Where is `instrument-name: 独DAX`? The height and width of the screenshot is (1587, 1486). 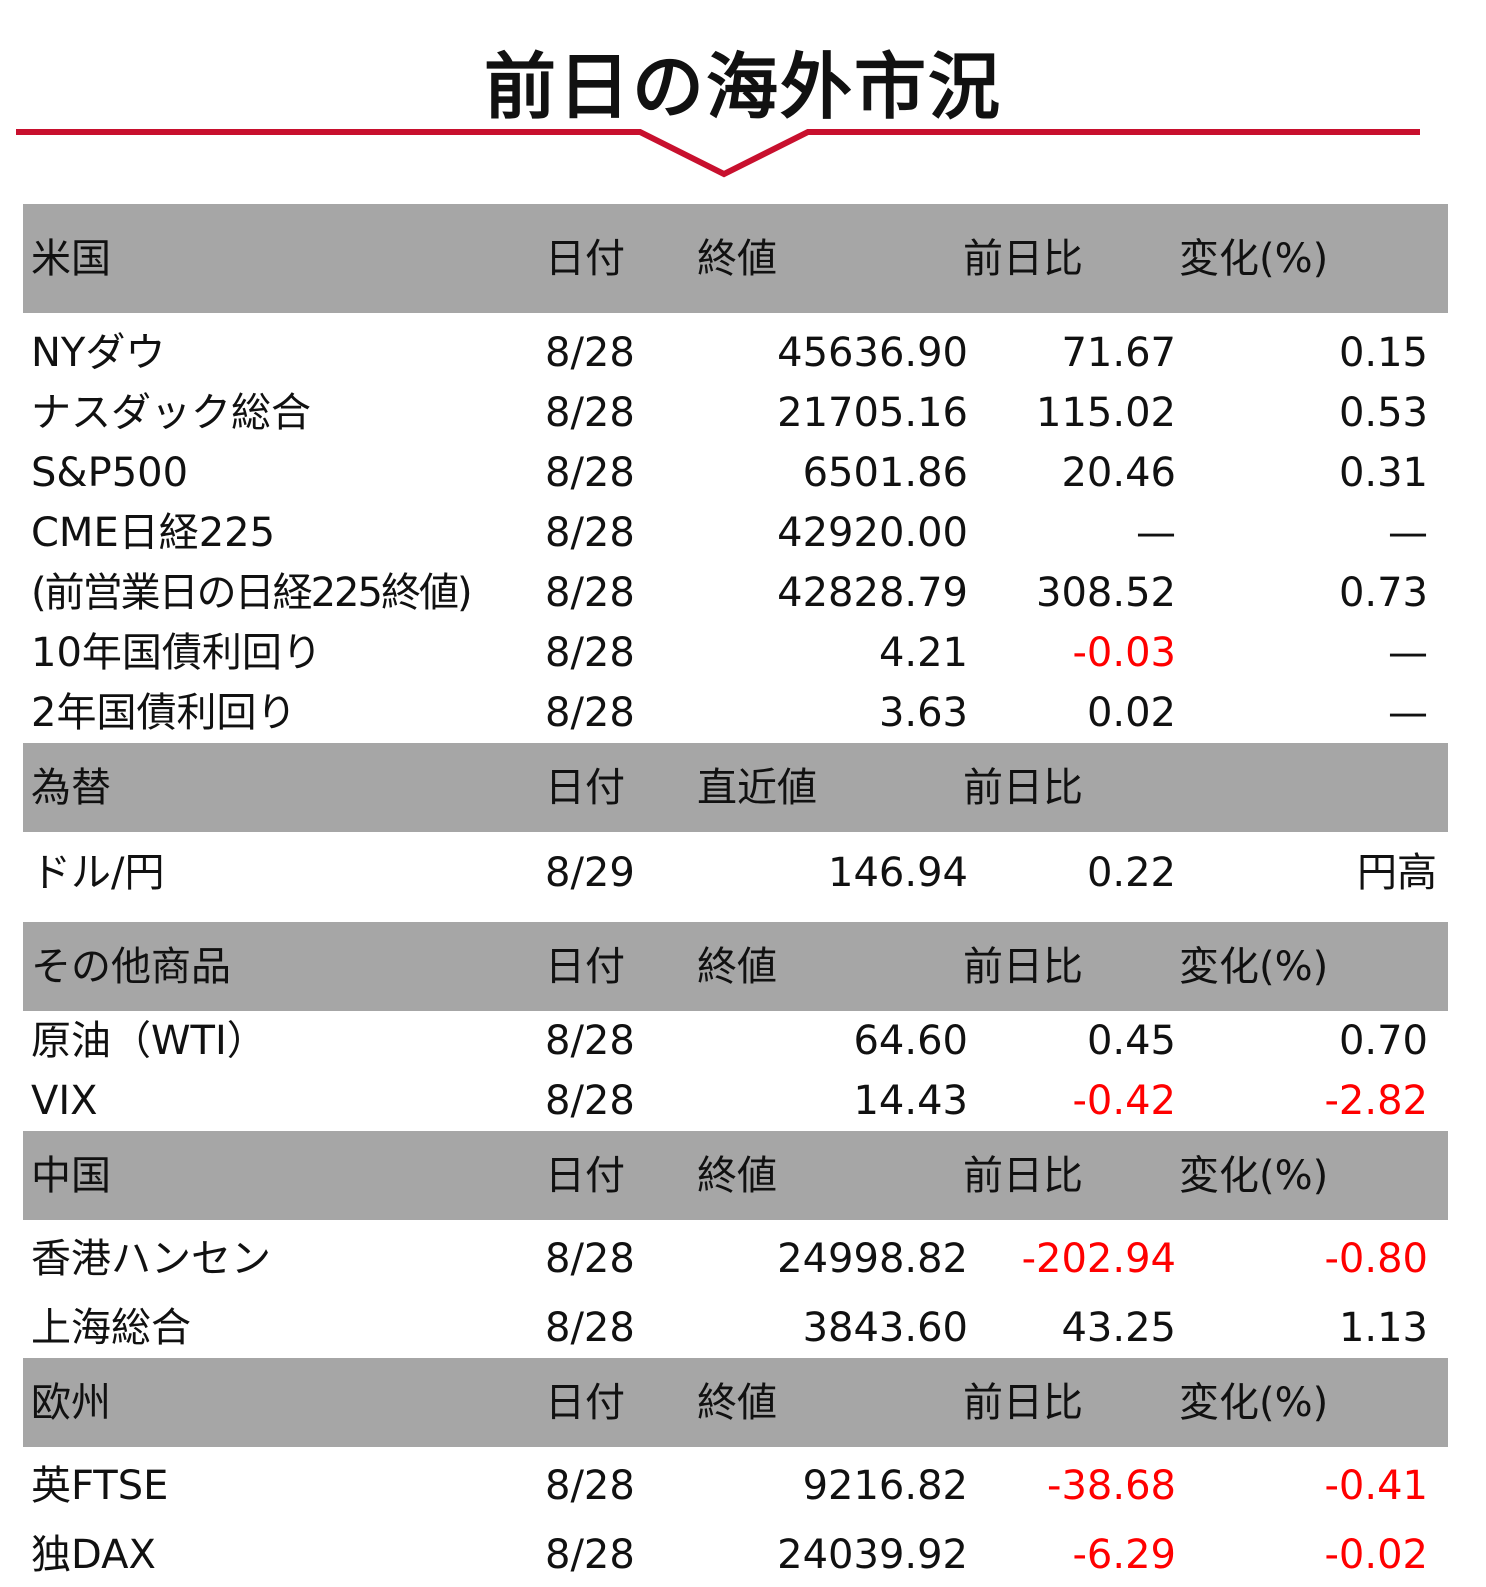
instrument-name: 独DAX is located at coordinates (93, 1555).